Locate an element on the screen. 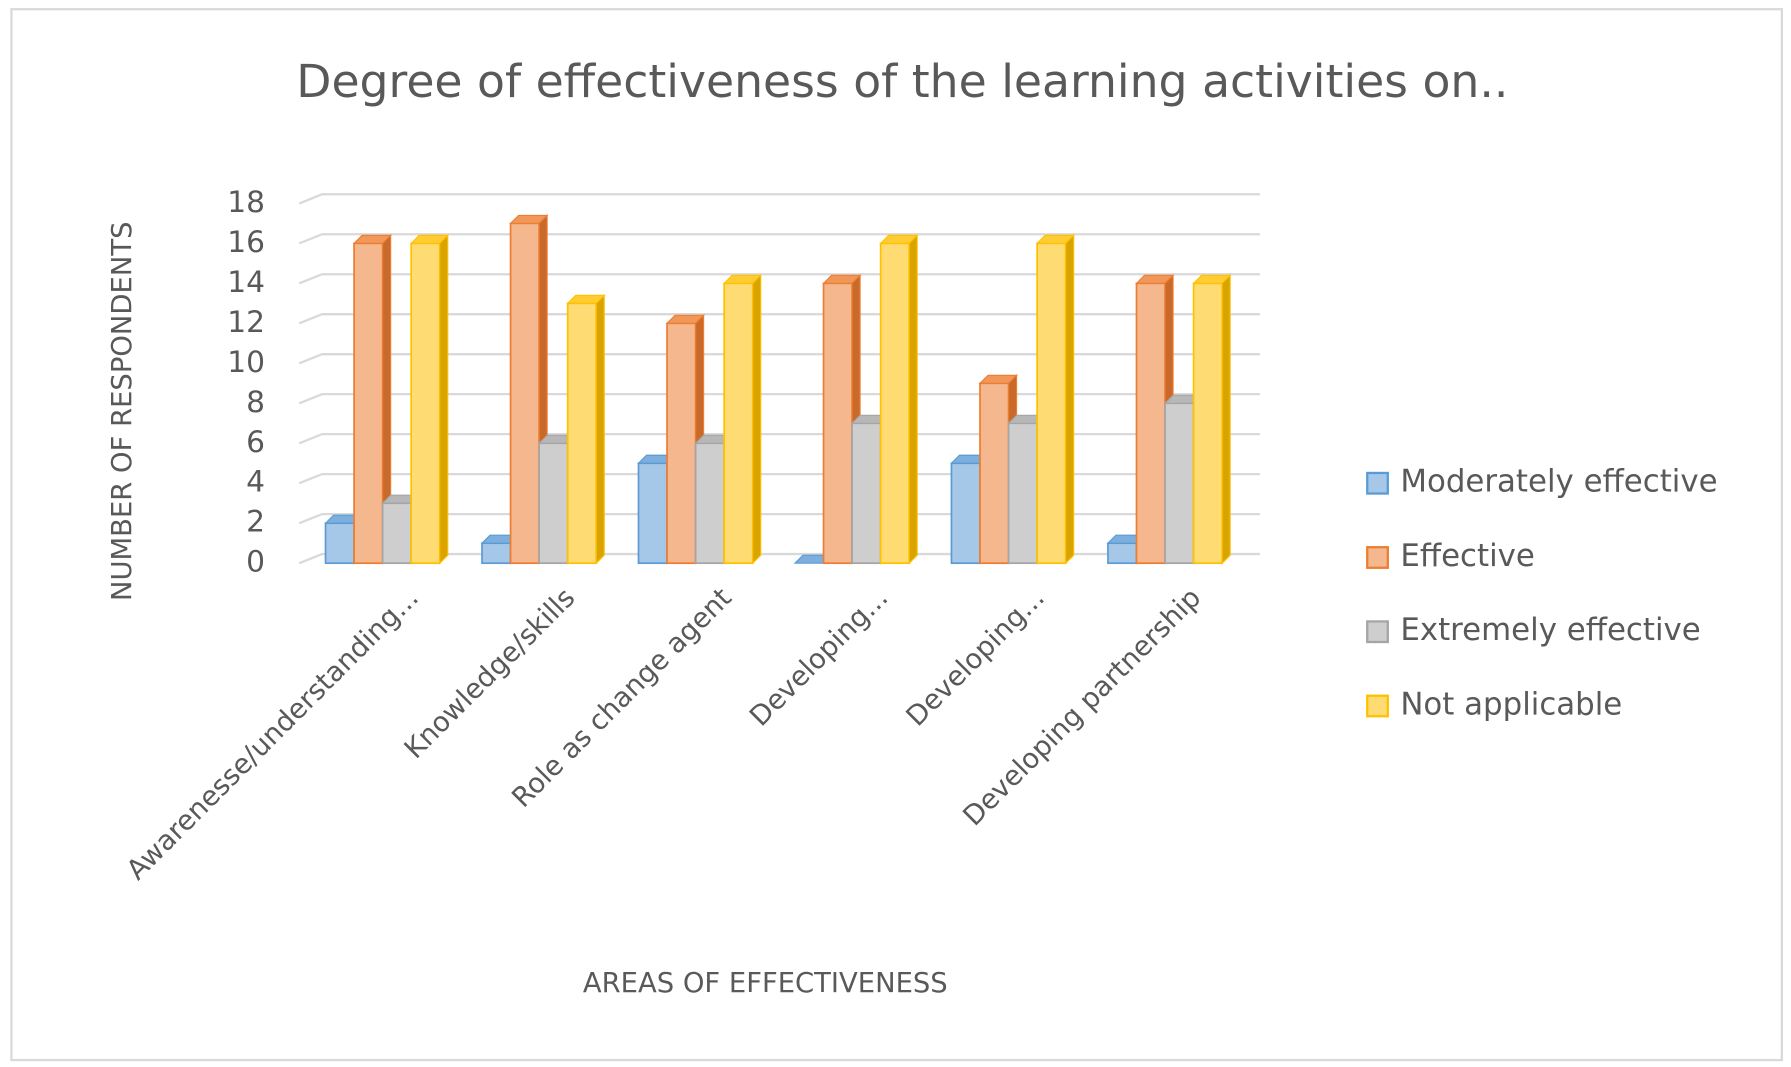 The height and width of the screenshot is (1067, 1791). y-tick-label: 12 is located at coordinates (246, 322).